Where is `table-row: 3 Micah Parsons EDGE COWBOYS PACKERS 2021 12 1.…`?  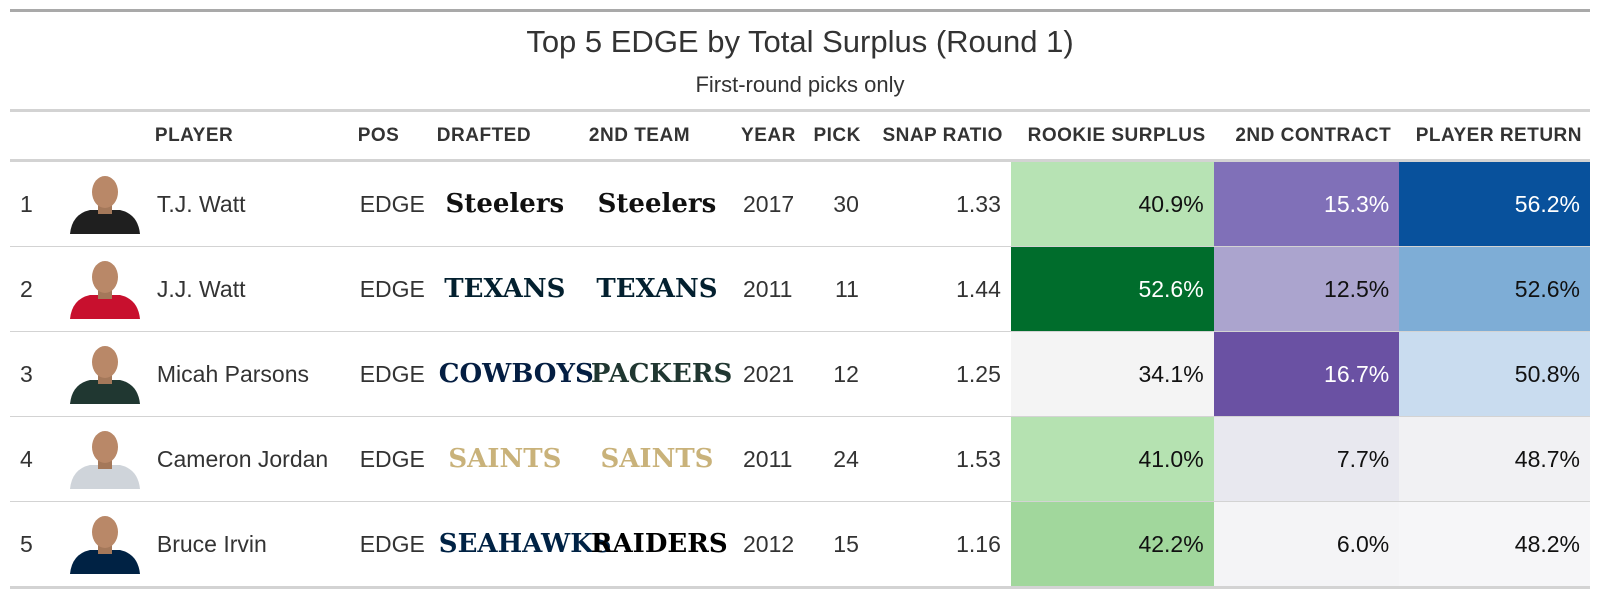
table-row: 3 Micah Parsons EDGE COWBOYS PACKERS 2021 12 1.… is located at coordinates (800, 374).